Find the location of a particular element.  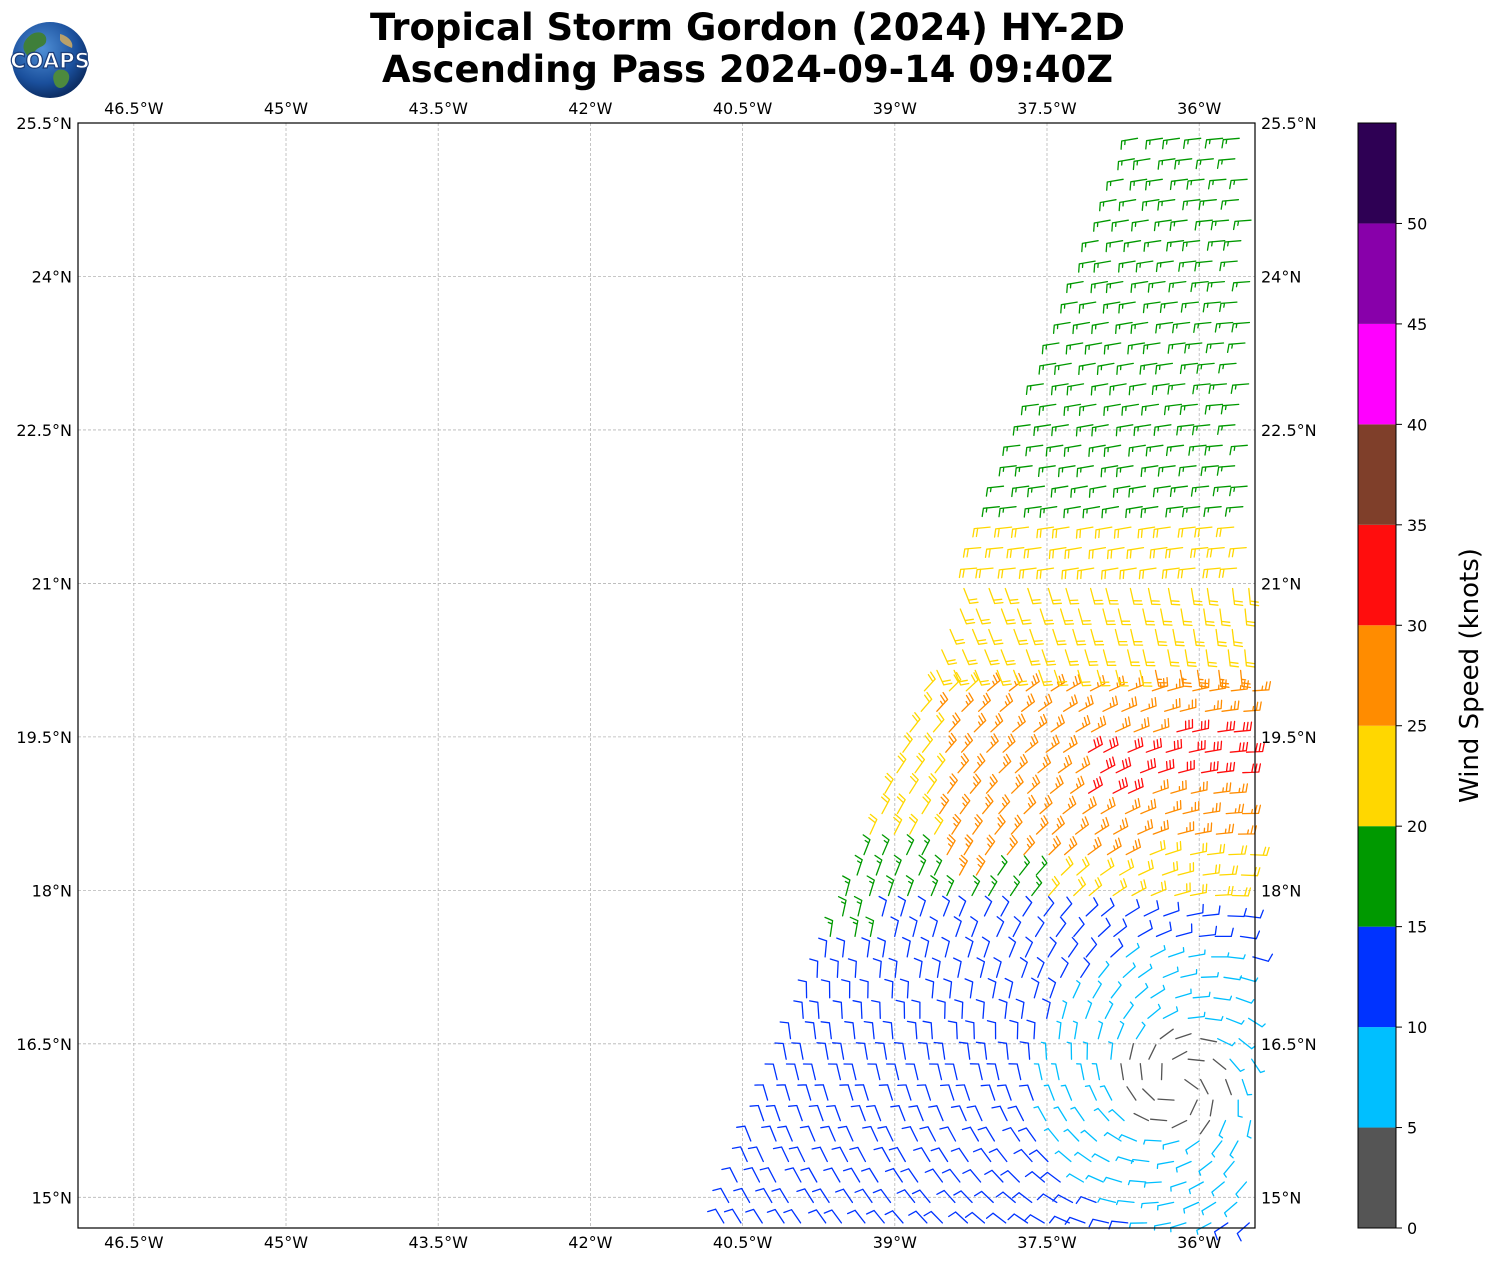

colorbar-bin is located at coordinates (1377, 1177).